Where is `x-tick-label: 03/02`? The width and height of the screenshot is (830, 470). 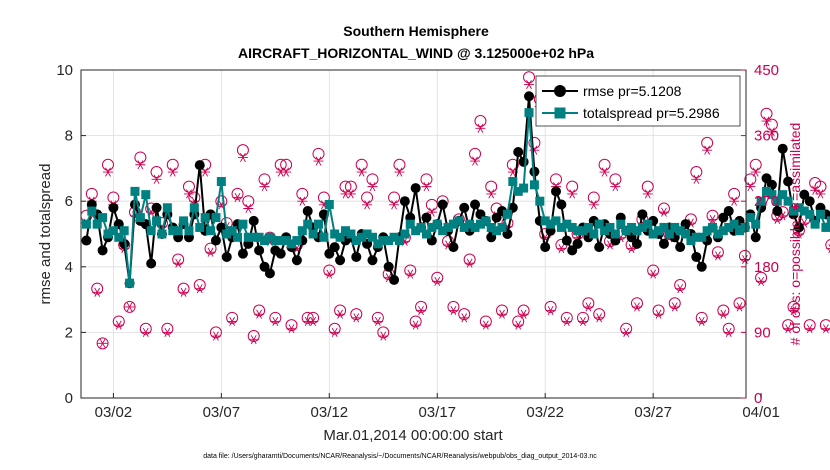 x-tick-label: 03/02 is located at coordinates (114, 412).